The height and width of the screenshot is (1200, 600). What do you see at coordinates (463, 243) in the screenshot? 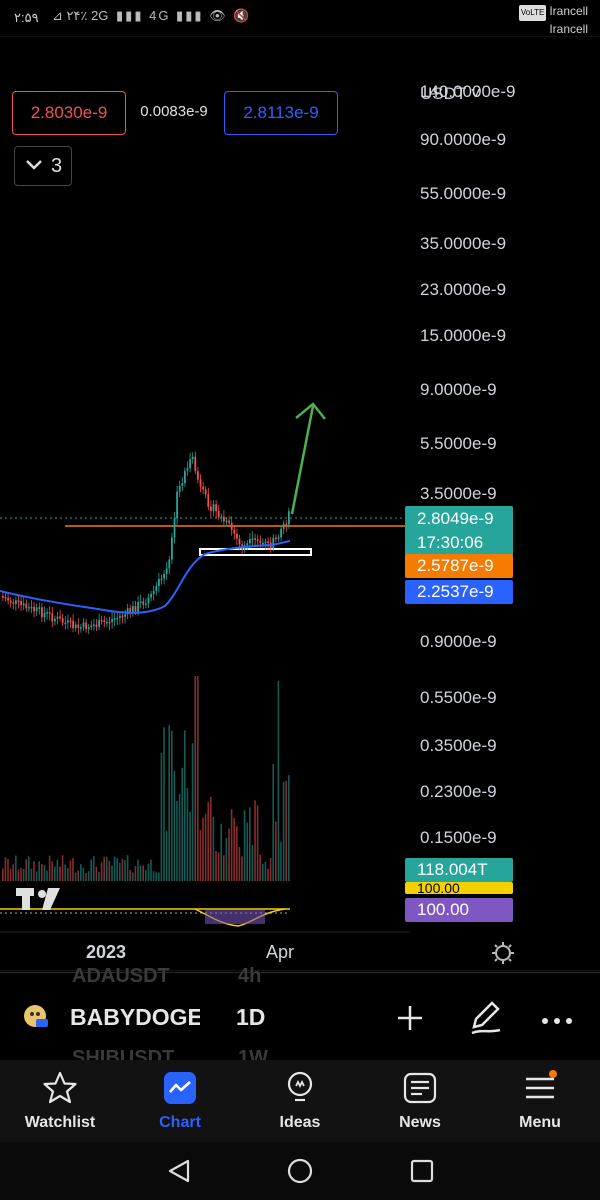
I see `price-scale-label: 35.0000e-9` at bounding box center [463, 243].